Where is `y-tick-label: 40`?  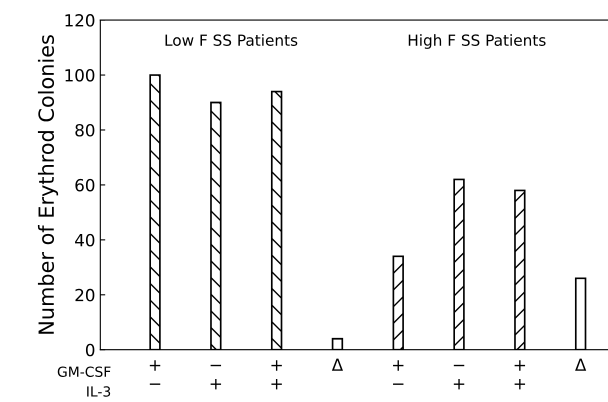 y-tick-label: 40 is located at coordinates (84, 240).